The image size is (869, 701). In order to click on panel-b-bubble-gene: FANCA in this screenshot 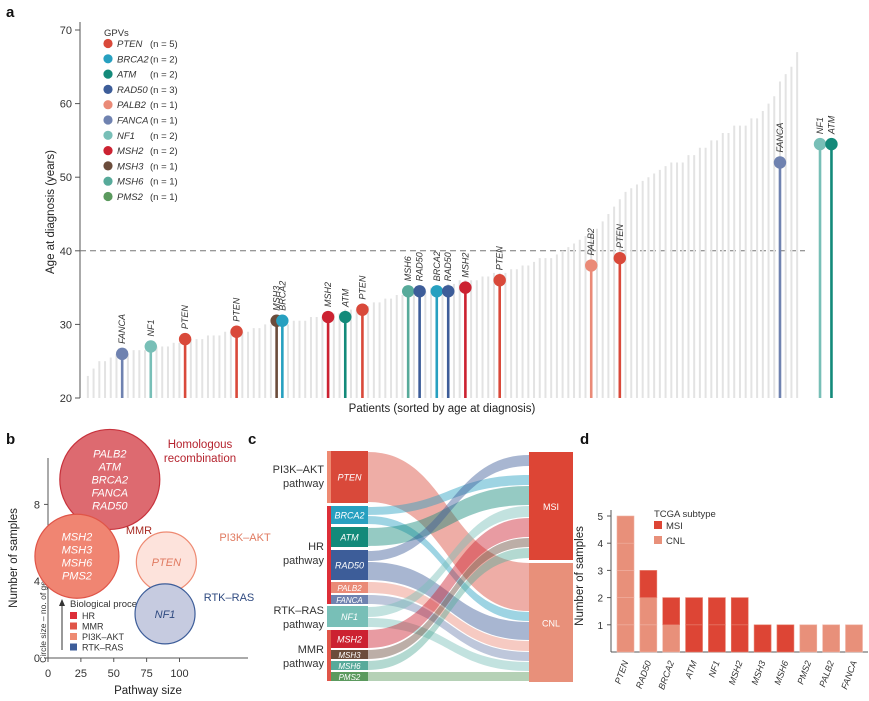, I will do `click(110, 493)`.